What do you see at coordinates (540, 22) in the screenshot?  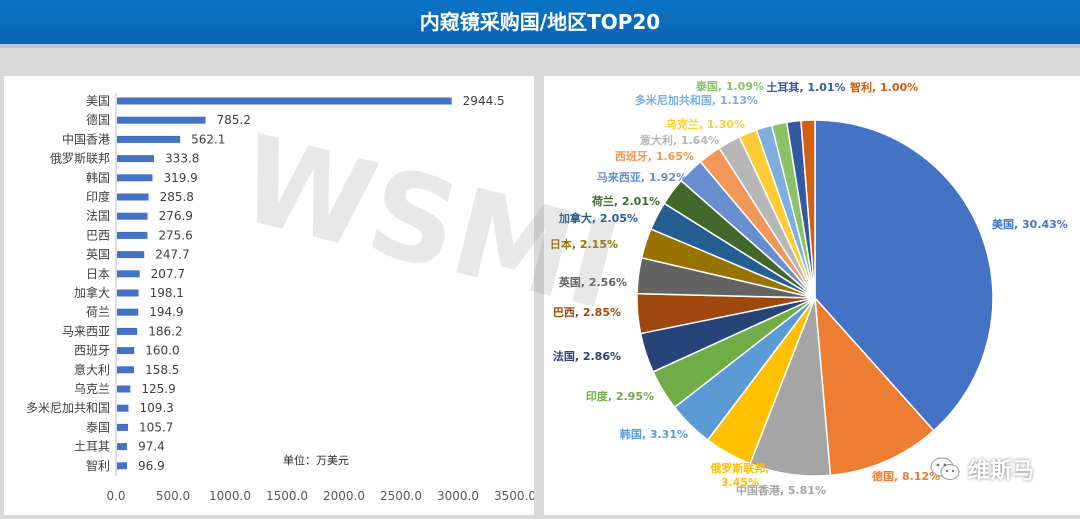 I see `page-title: 内窥镜采购国/地区TOP20` at bounding box center [540, 22].